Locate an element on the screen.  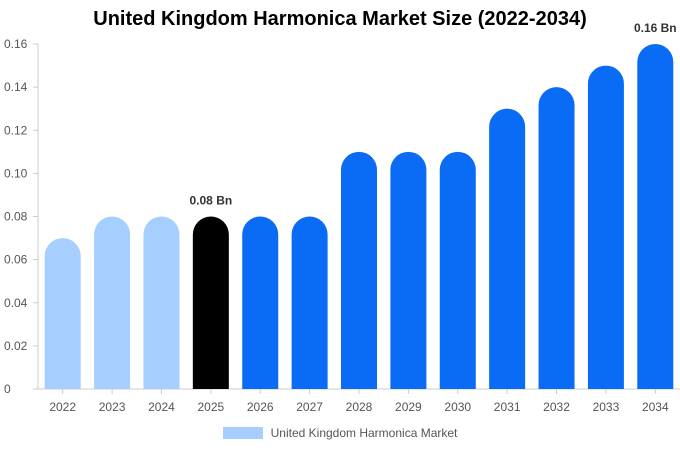
x-tick-label: 2024 is located at coordinates (161, 407).